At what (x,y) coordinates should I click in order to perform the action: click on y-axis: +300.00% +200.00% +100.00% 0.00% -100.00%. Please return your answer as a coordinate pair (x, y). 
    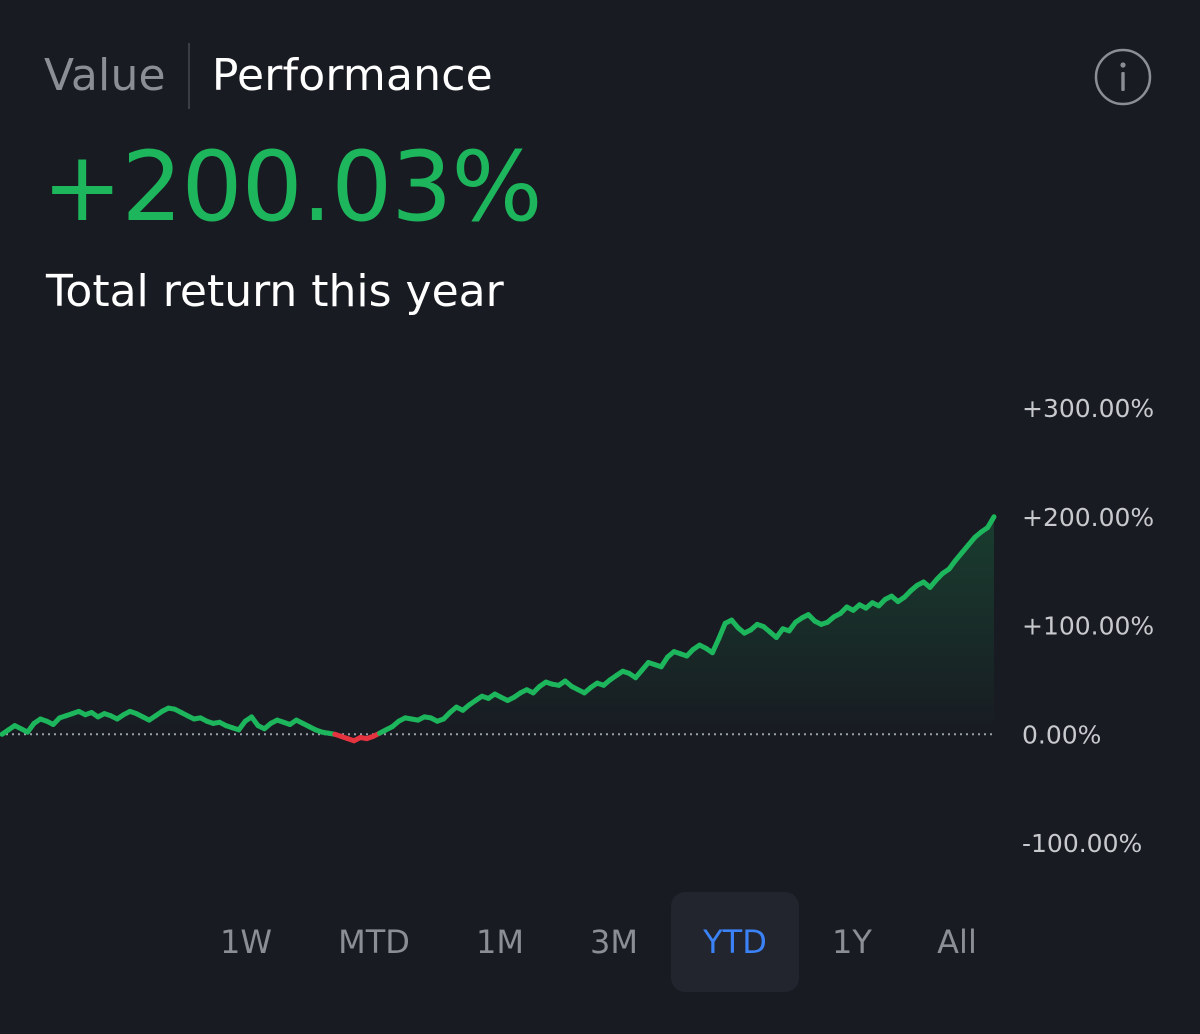
    Looking at the image, I should click on (1088, 626).